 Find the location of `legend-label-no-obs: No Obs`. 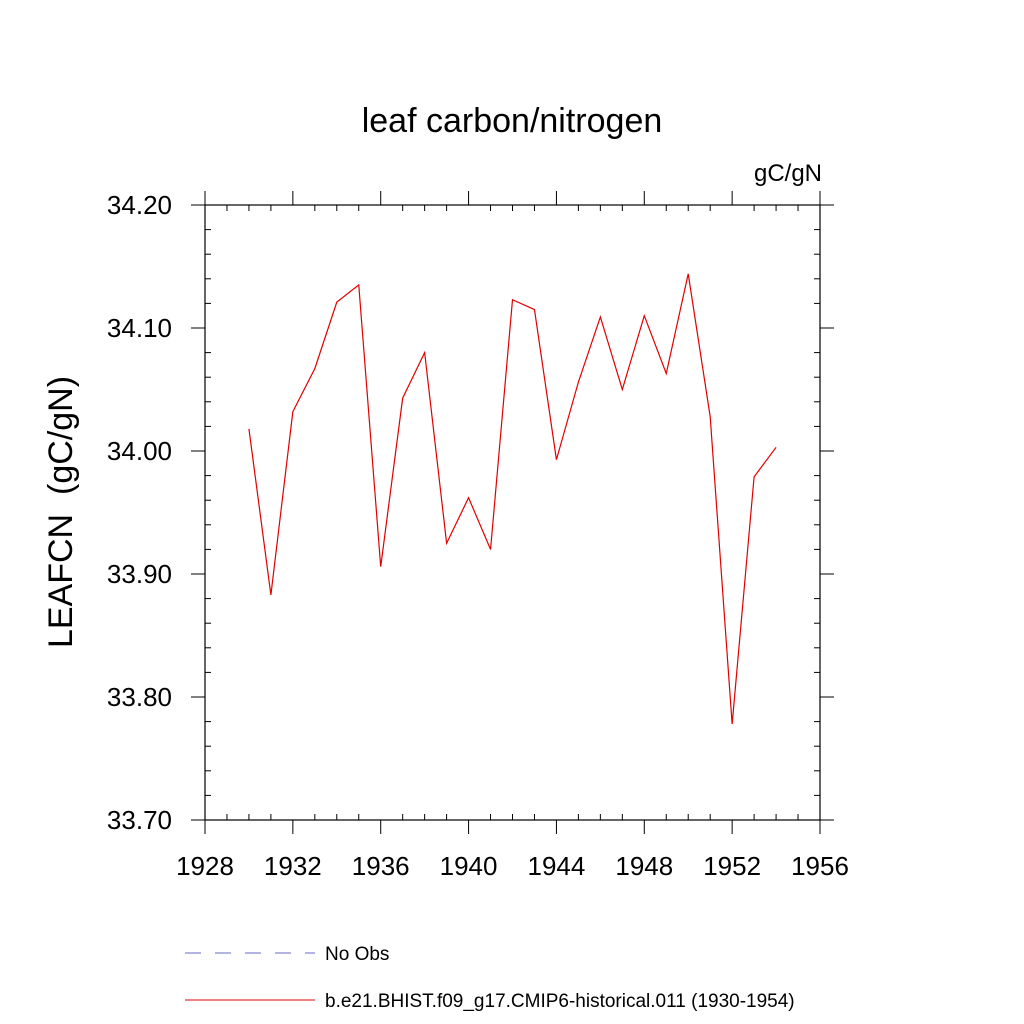

legend-label-no-obs: No Obs is located at coordinates (357, 954).